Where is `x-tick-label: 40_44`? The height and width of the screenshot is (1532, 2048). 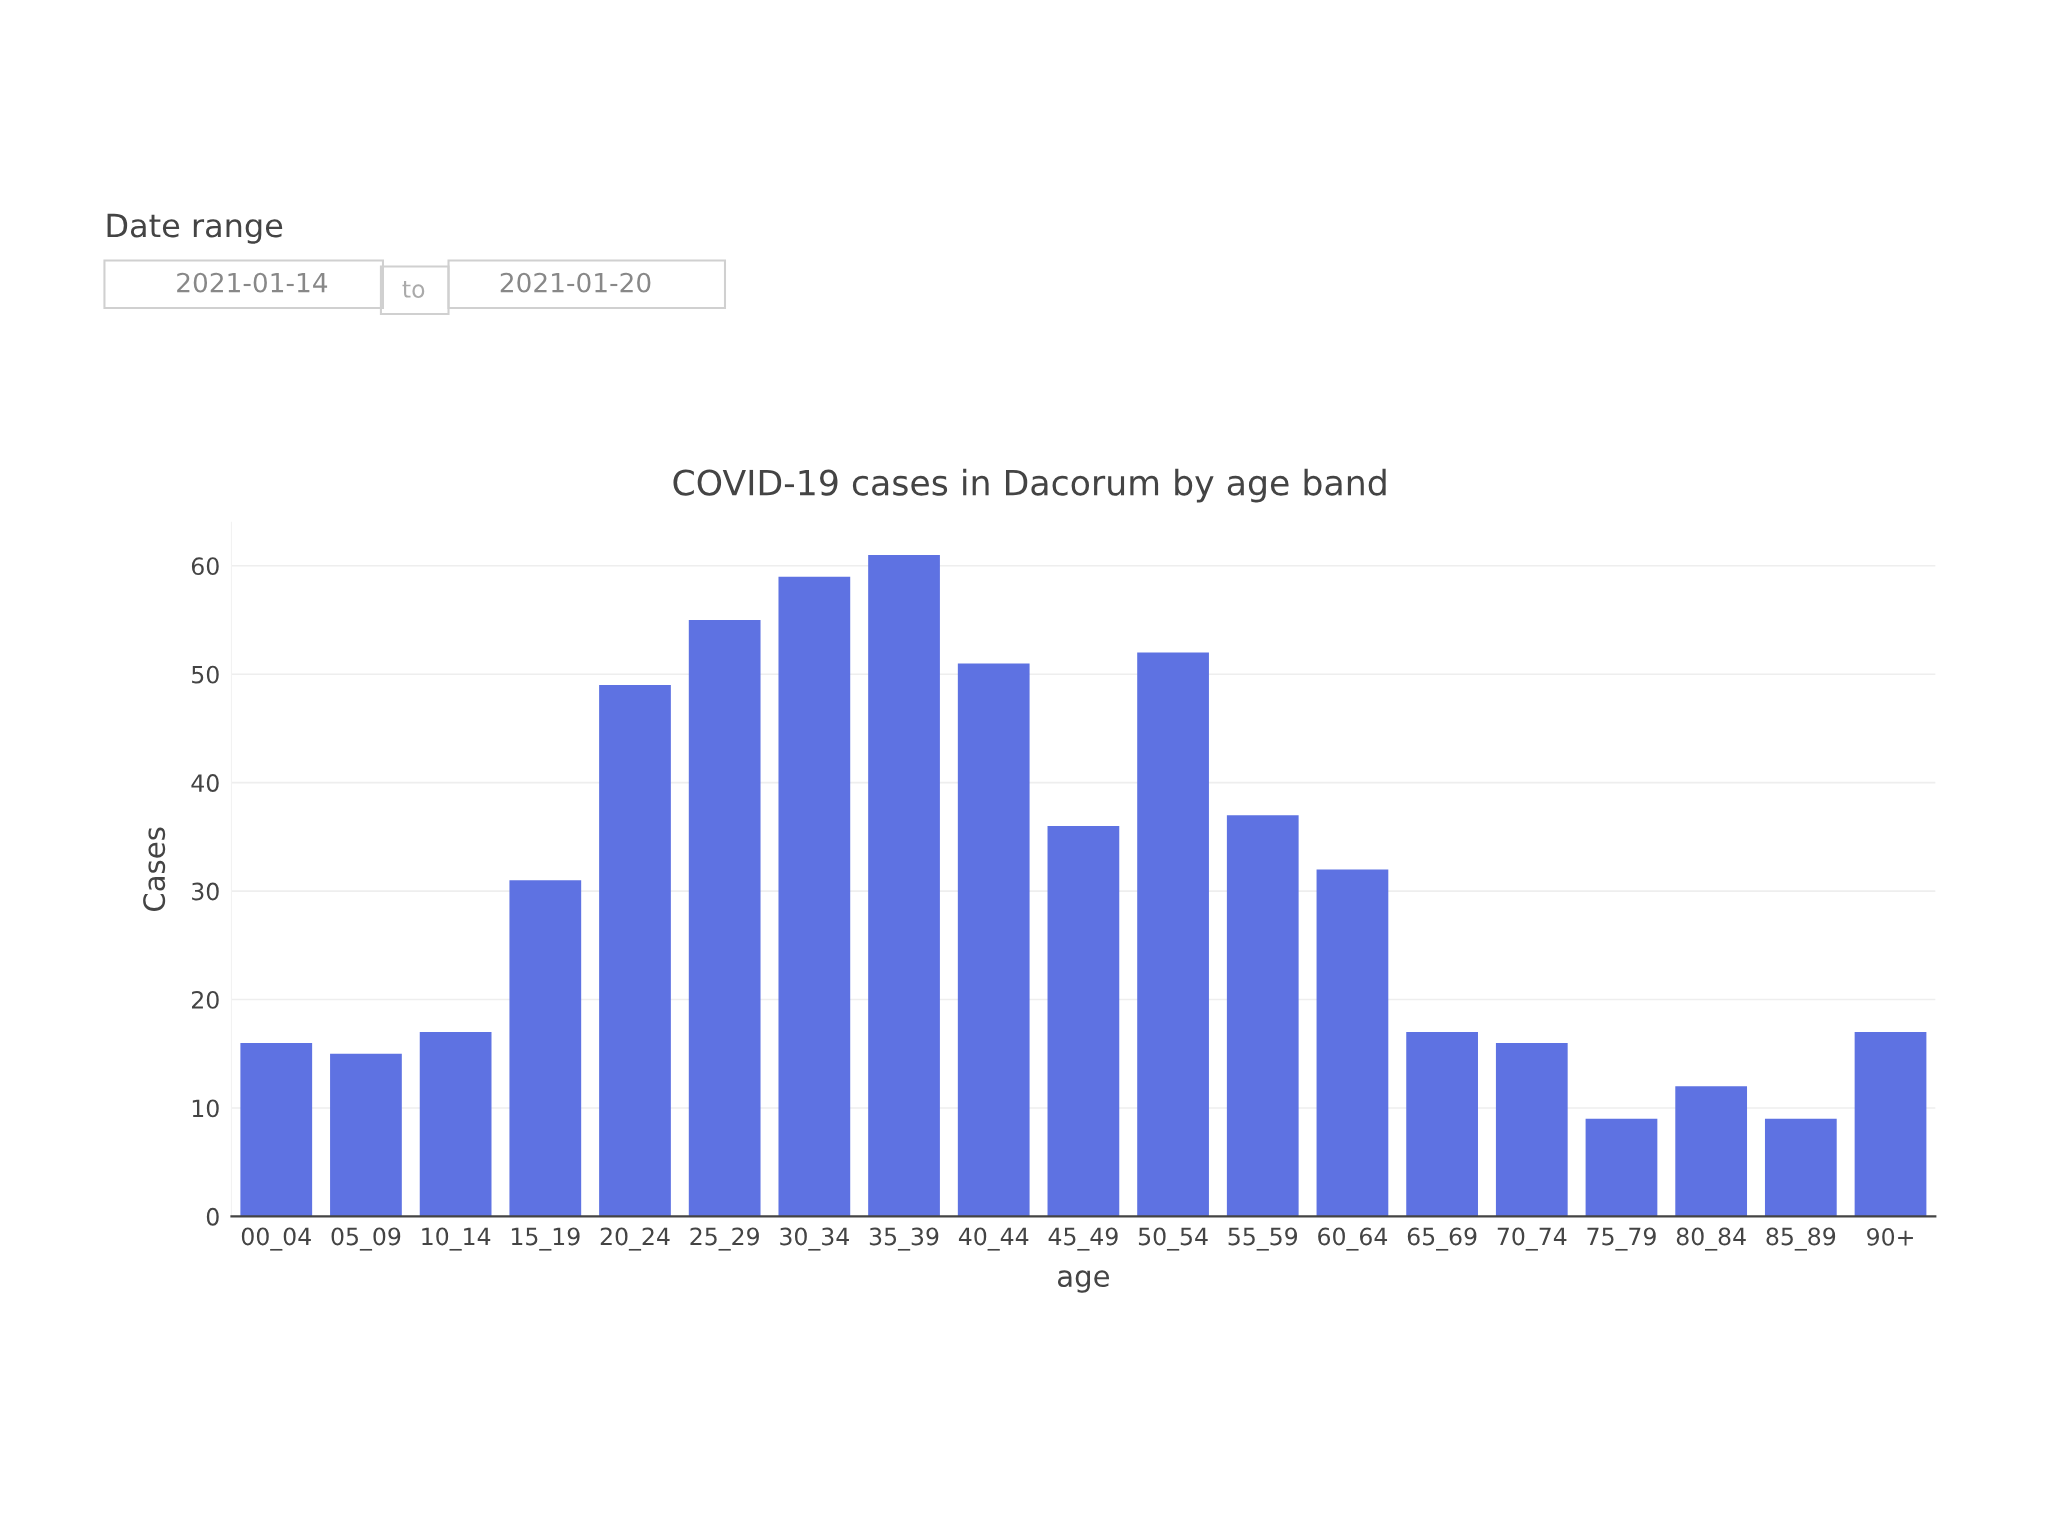 x-tick-label: 40_44 is located at coordinates (993, 1239).